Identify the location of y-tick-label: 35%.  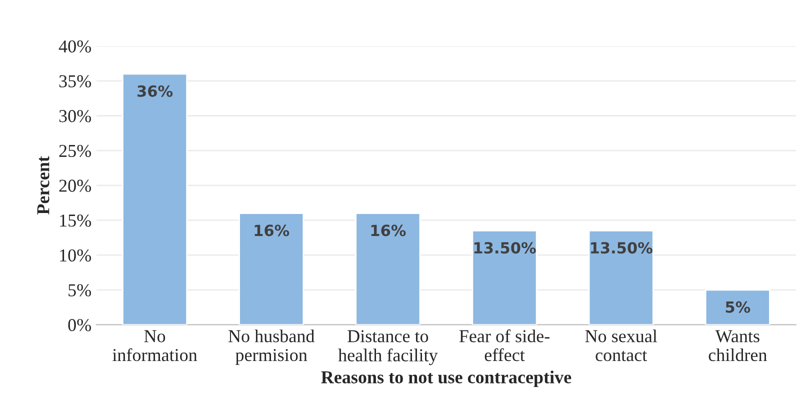
(75, 81).